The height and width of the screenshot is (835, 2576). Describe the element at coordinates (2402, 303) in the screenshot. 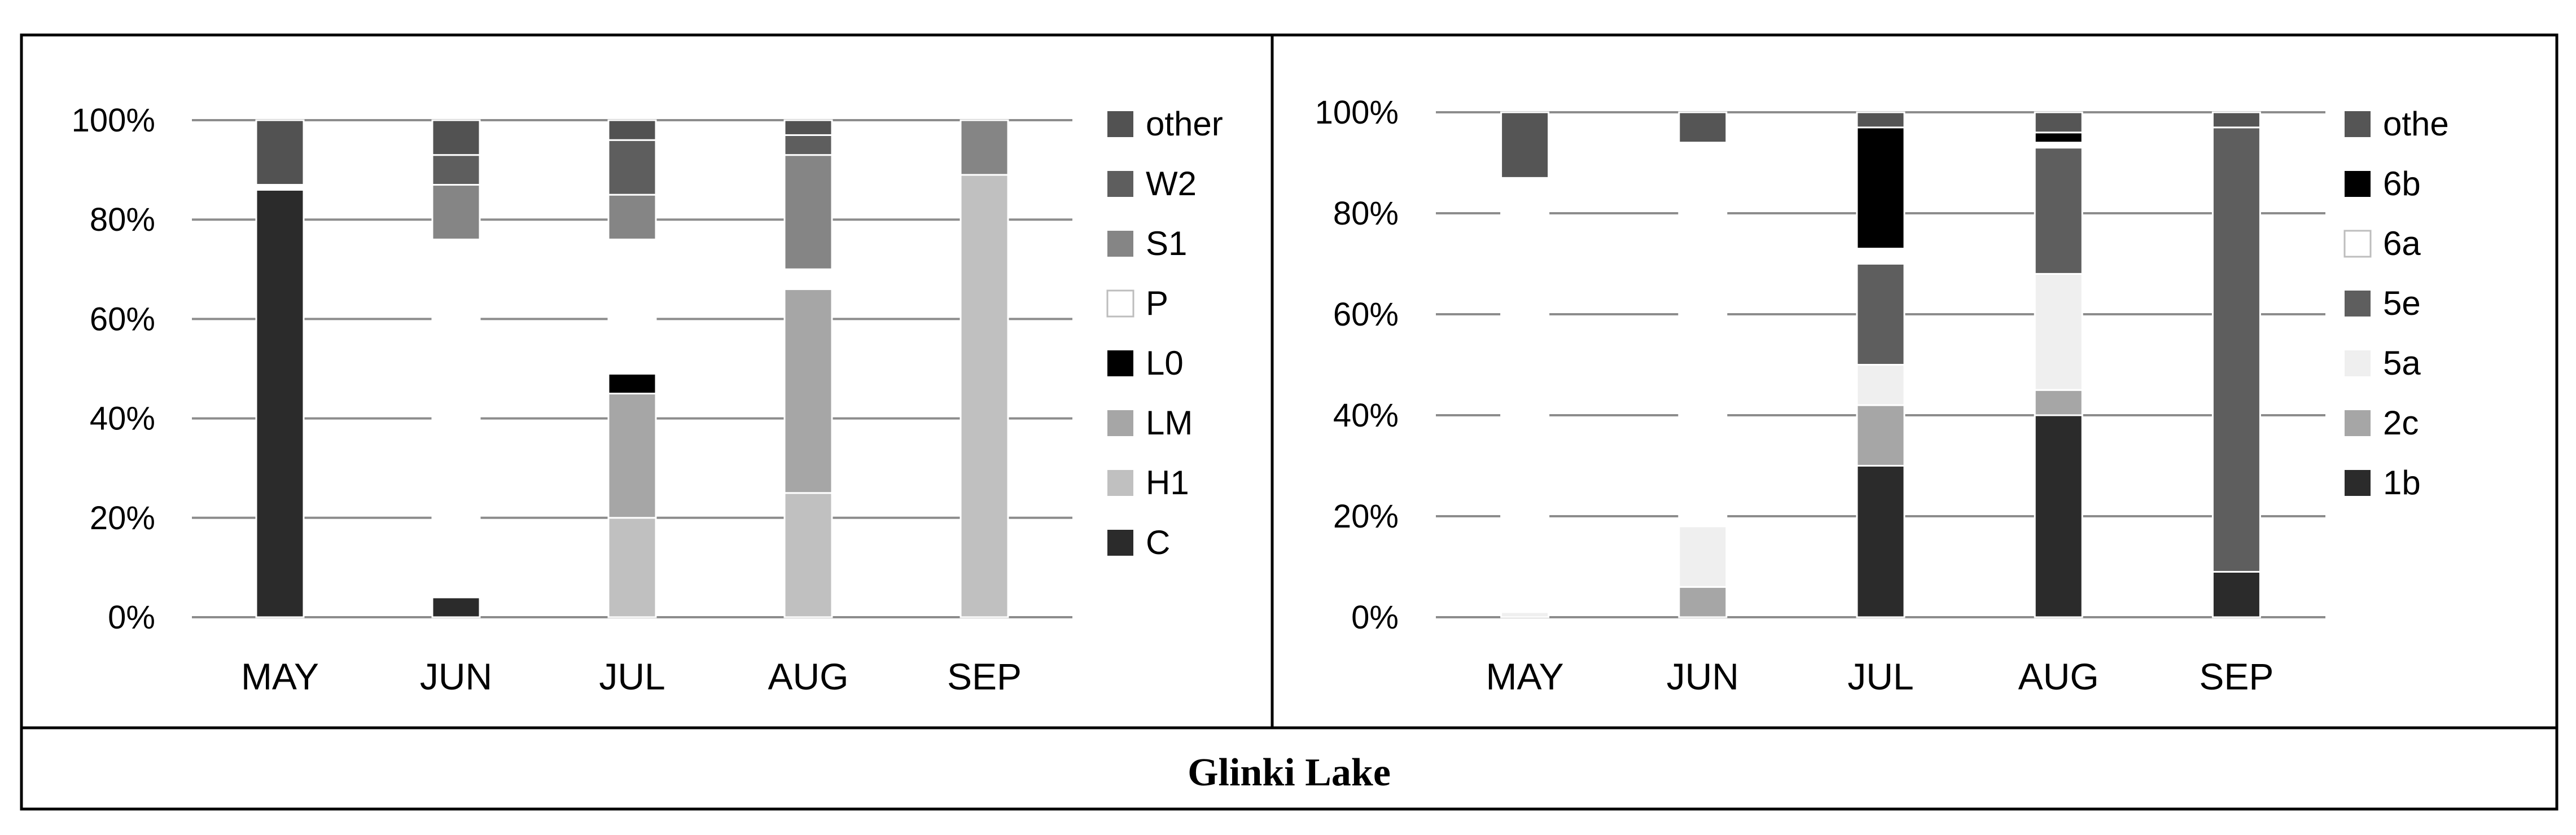

I see `legend-label: 5e` at that location.